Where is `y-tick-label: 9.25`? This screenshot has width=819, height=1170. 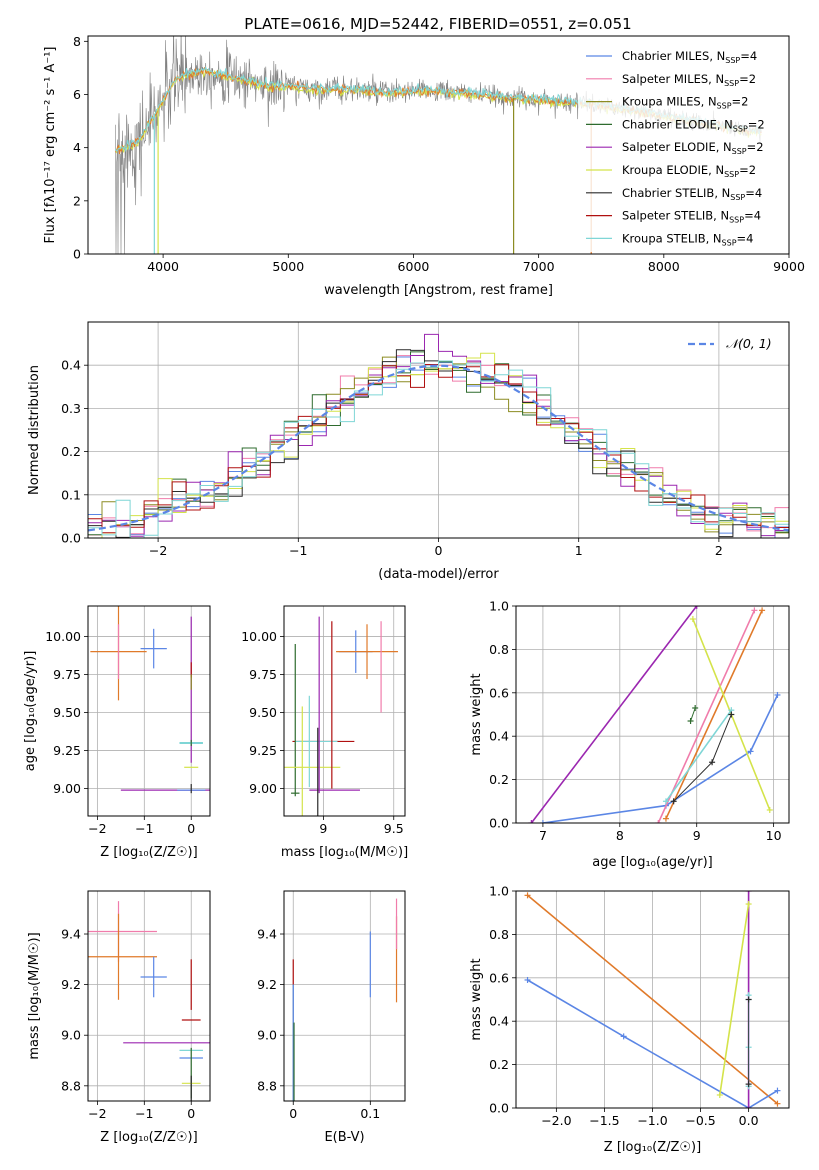 y-tick-label: 9.25 is located at coordinates (263, 750).